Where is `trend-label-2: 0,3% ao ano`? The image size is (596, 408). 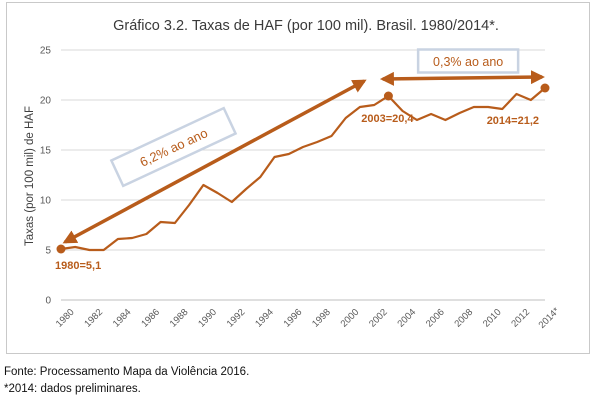 trend-label-2: 0,3% ao ano is located at coordinates (468, 62).